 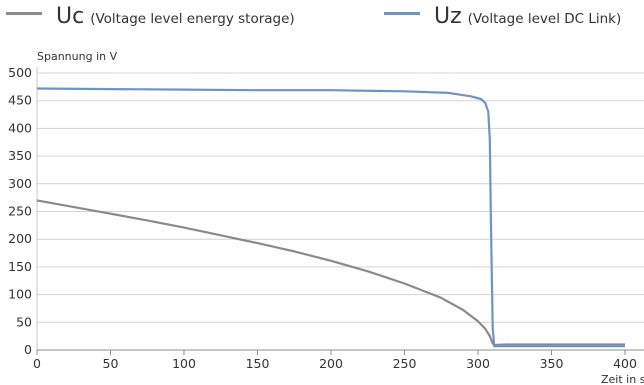 What do you see at coordinates (331, 363) in the screenshot?
I see `x-tick-label-200: 200` at bounding box center [331, 363].